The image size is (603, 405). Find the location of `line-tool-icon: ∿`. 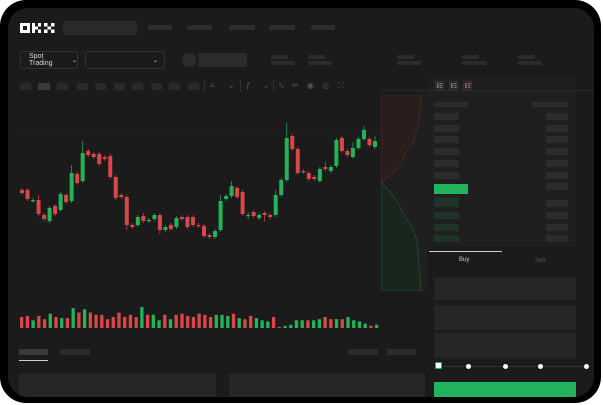

line-tool-icon: ∿ is located at coordinates (281, 85).